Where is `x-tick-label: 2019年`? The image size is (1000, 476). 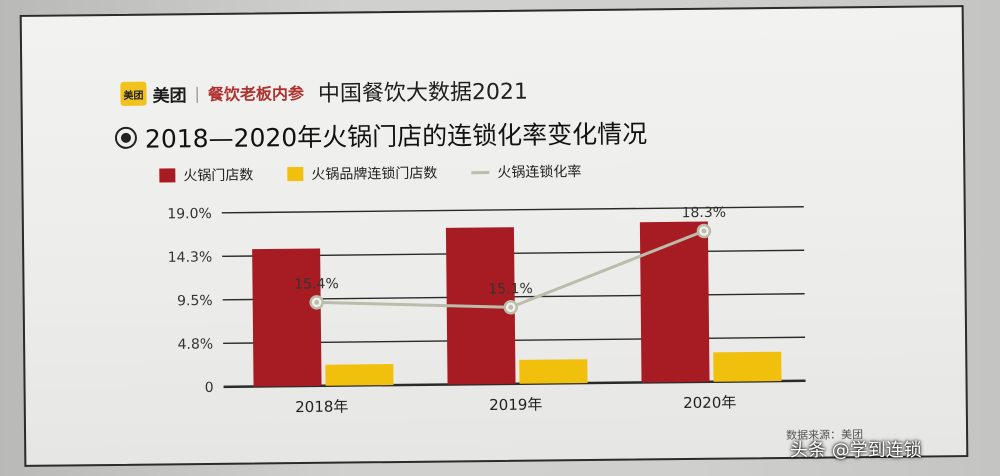 x-tick-label: 2019年 is located at coordinates (515, 405).